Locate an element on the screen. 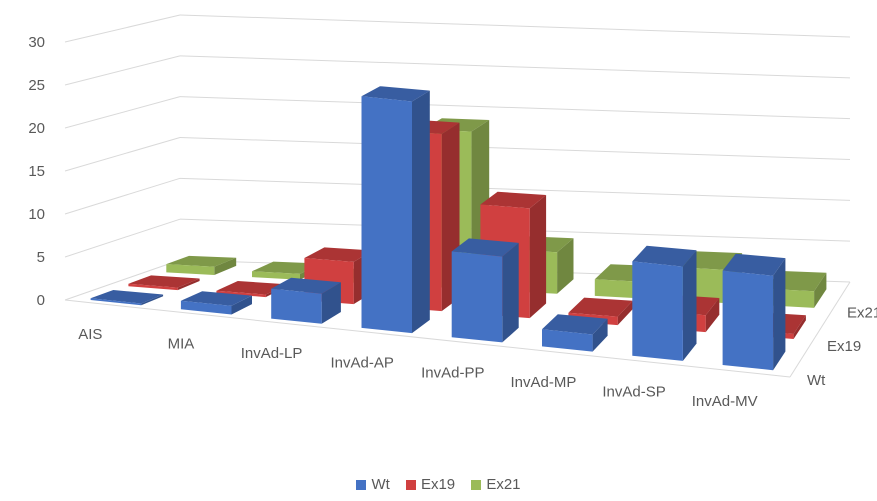  bar-wt-invad-sp is located at coordinates (664, 303).